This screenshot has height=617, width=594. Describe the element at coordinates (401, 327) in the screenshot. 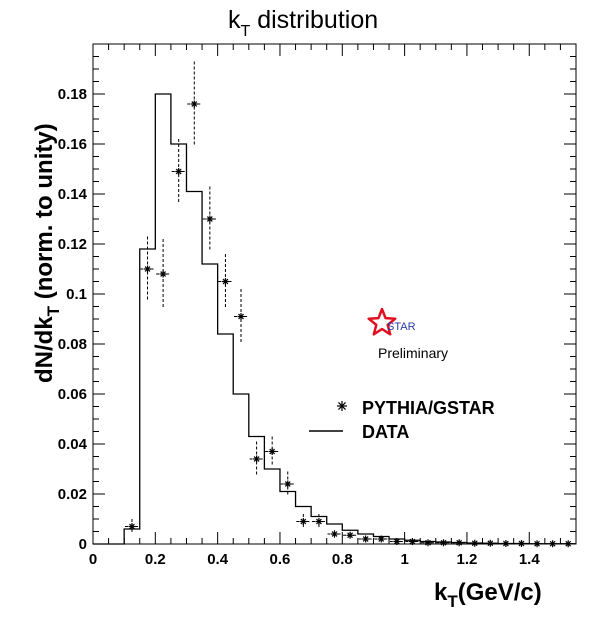

I see `star-logo-text: STAR` at that location.